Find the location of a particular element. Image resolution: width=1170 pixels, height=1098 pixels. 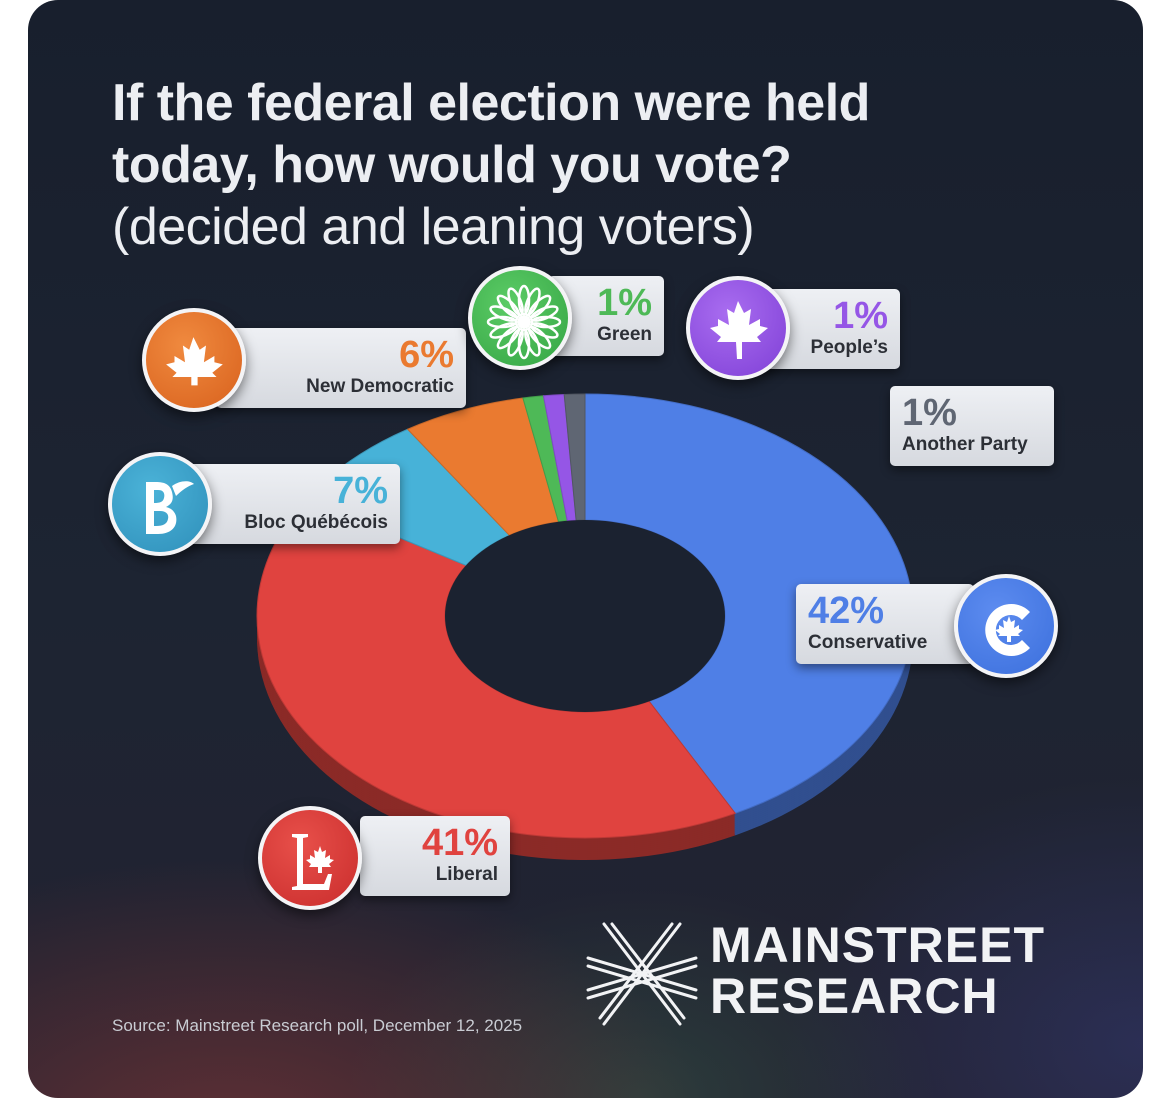

donut-hole is located at coordinates (585, 616).